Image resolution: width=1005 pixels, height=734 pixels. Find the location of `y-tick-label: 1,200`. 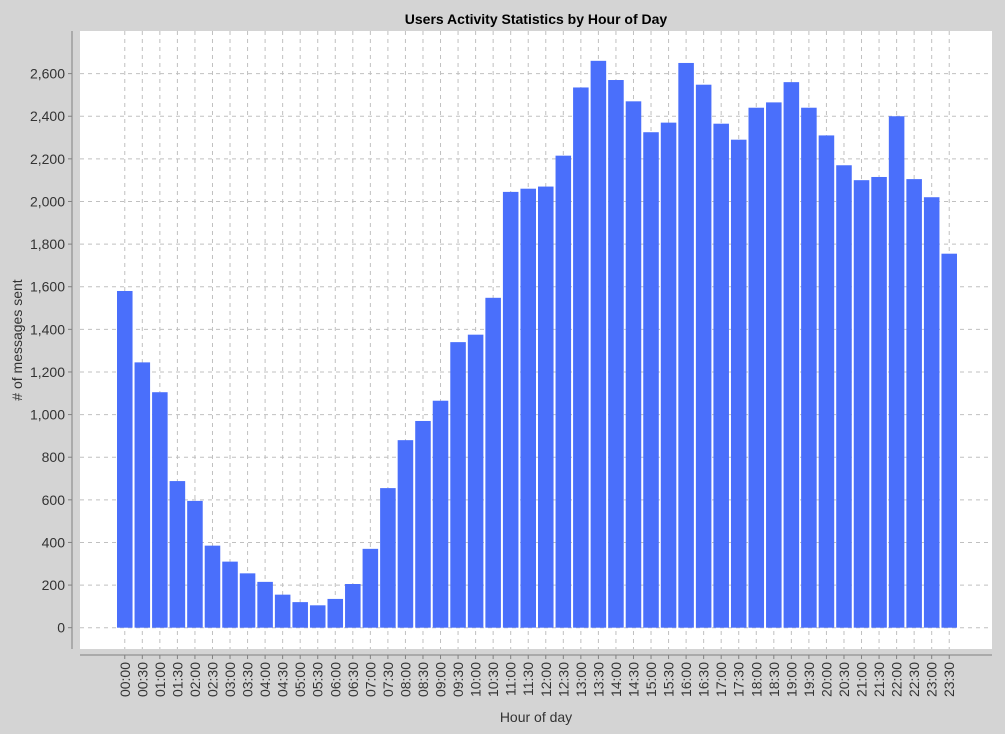

y-tick-label: 1,200 is located at coordinates (47, 372).